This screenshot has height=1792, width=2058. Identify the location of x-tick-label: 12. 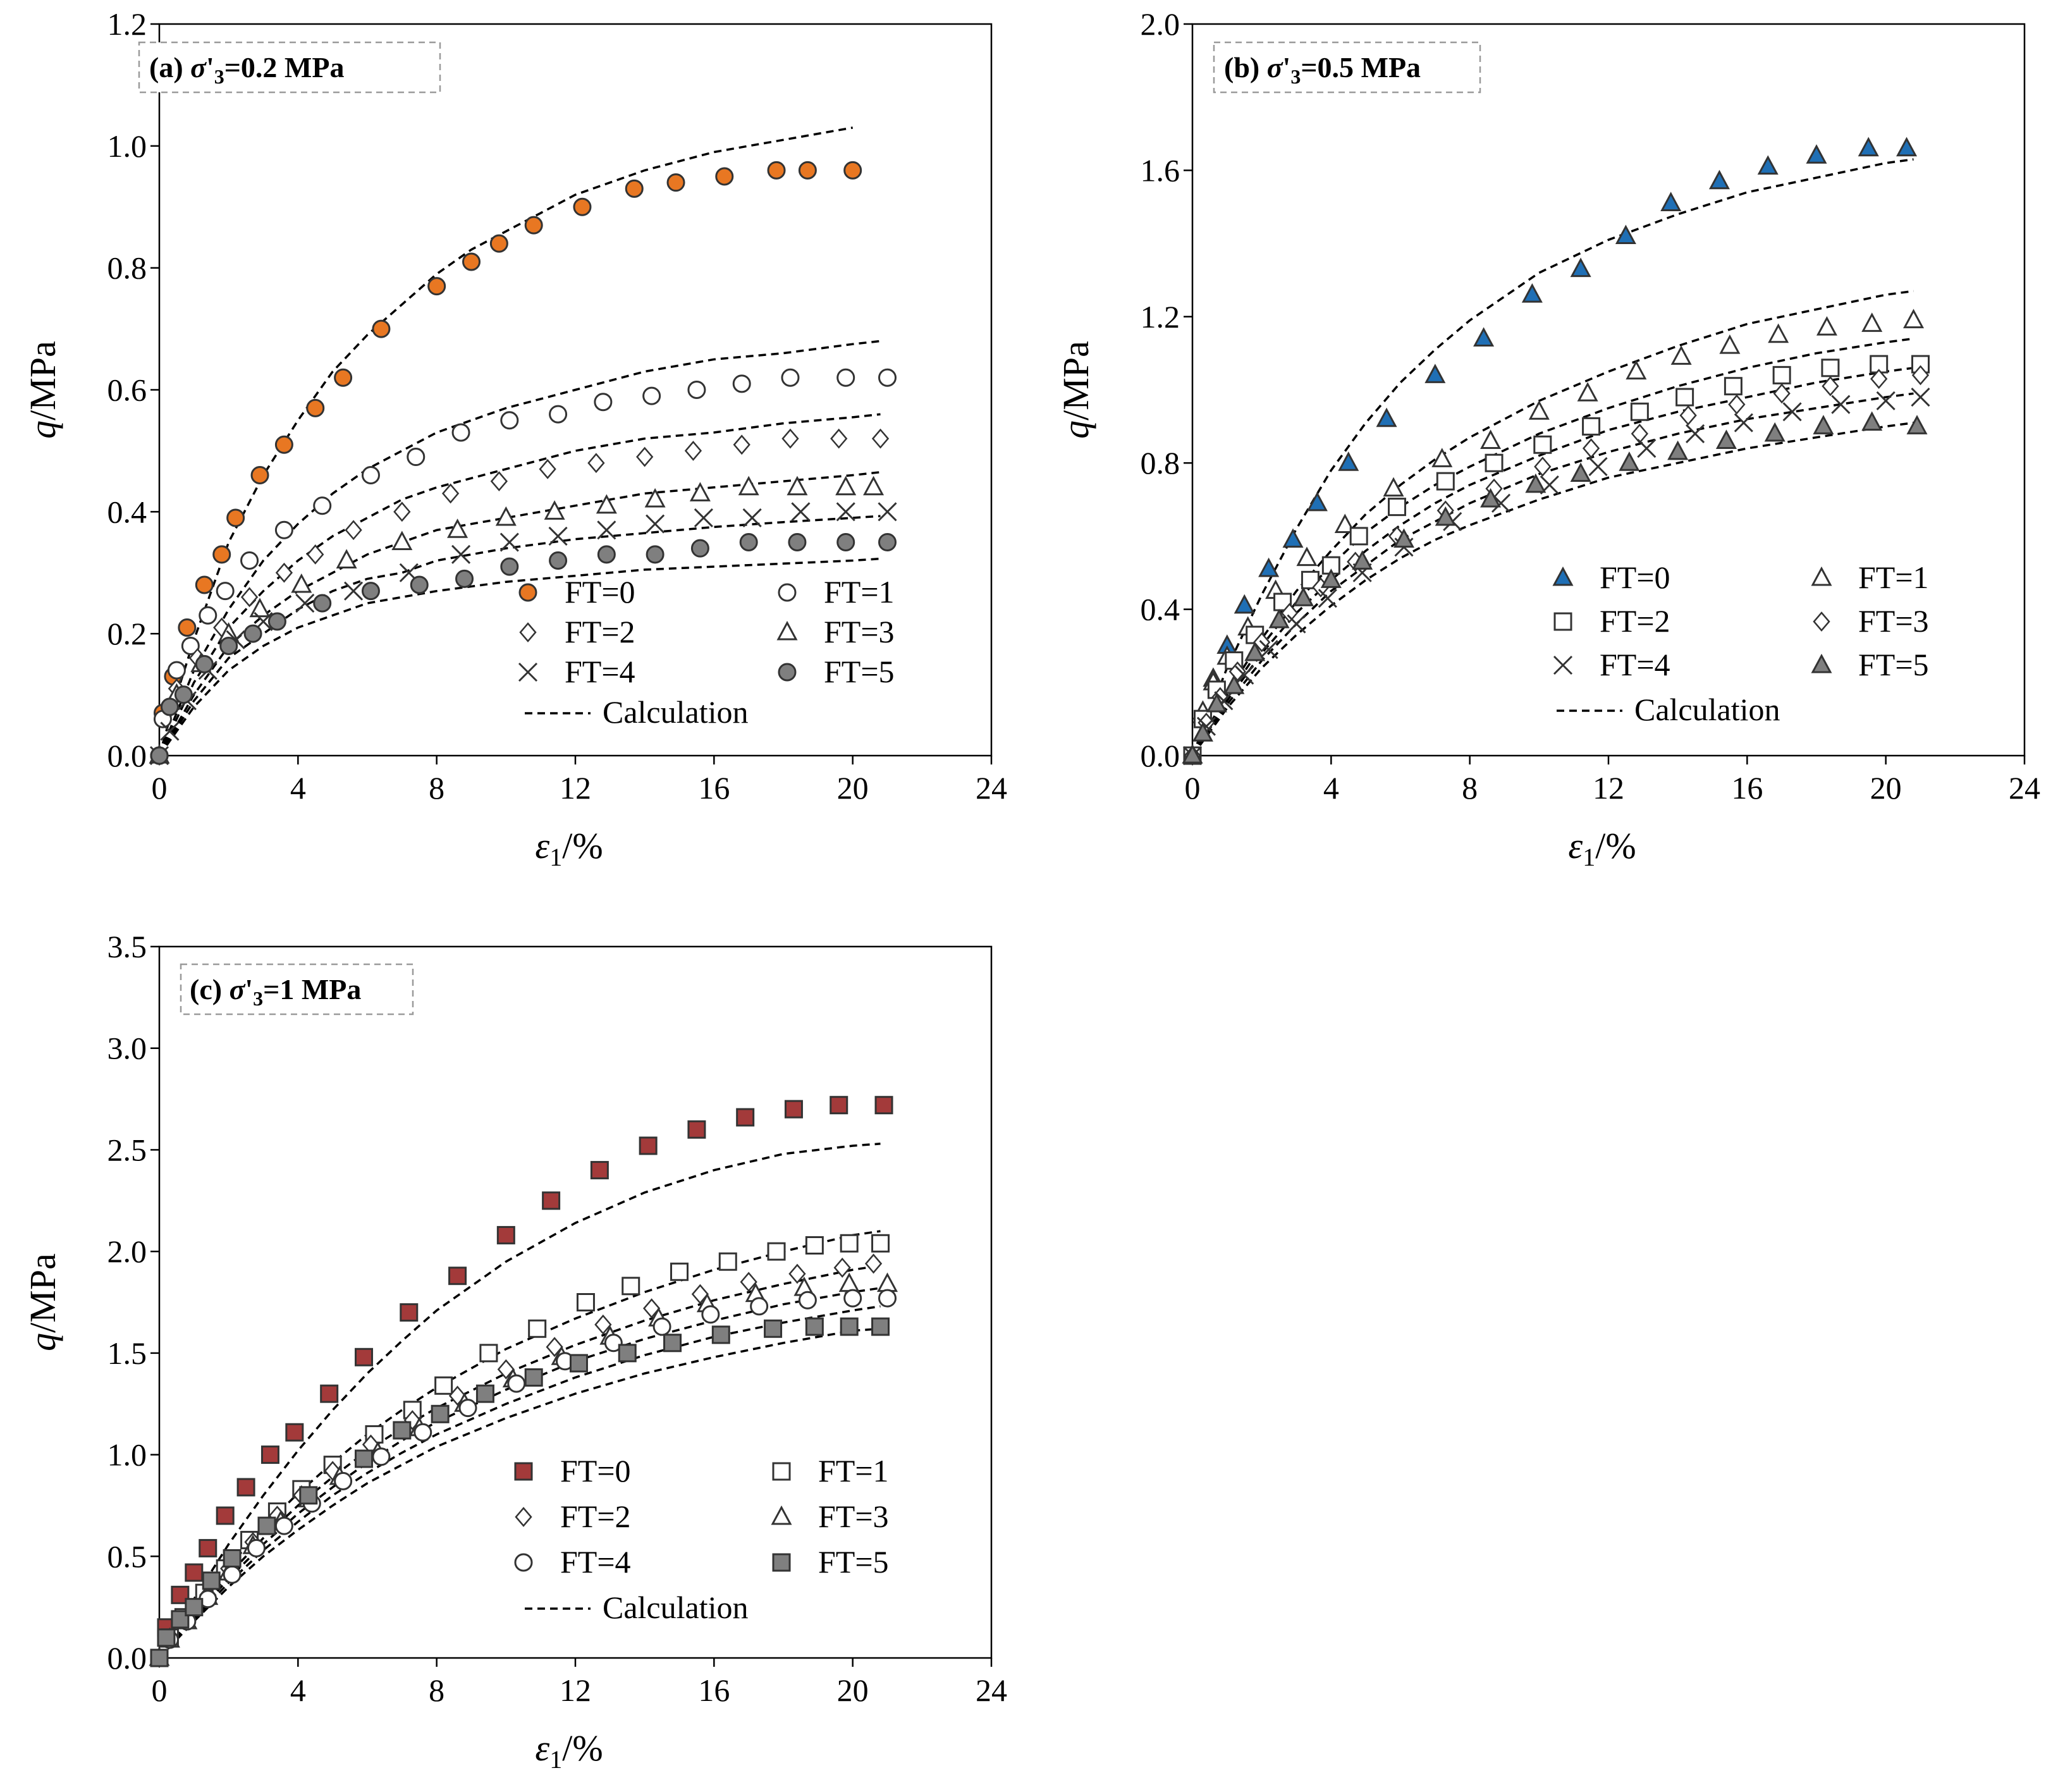
(575, 1690).